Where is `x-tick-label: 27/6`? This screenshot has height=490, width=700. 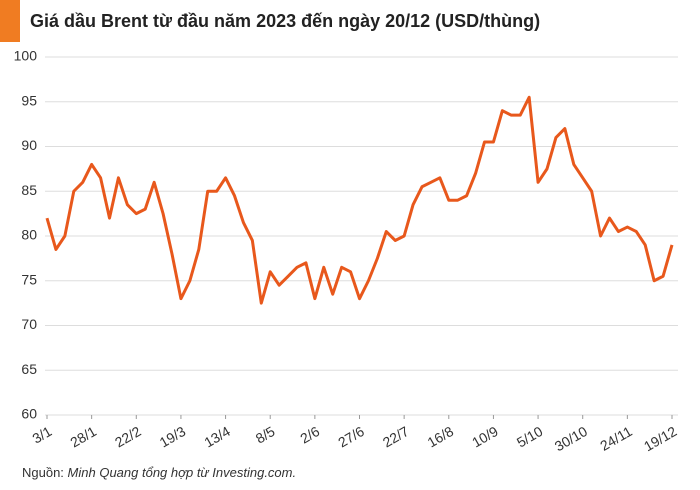
x-tick-label: 27/6 is located at coordinates (351, 437).